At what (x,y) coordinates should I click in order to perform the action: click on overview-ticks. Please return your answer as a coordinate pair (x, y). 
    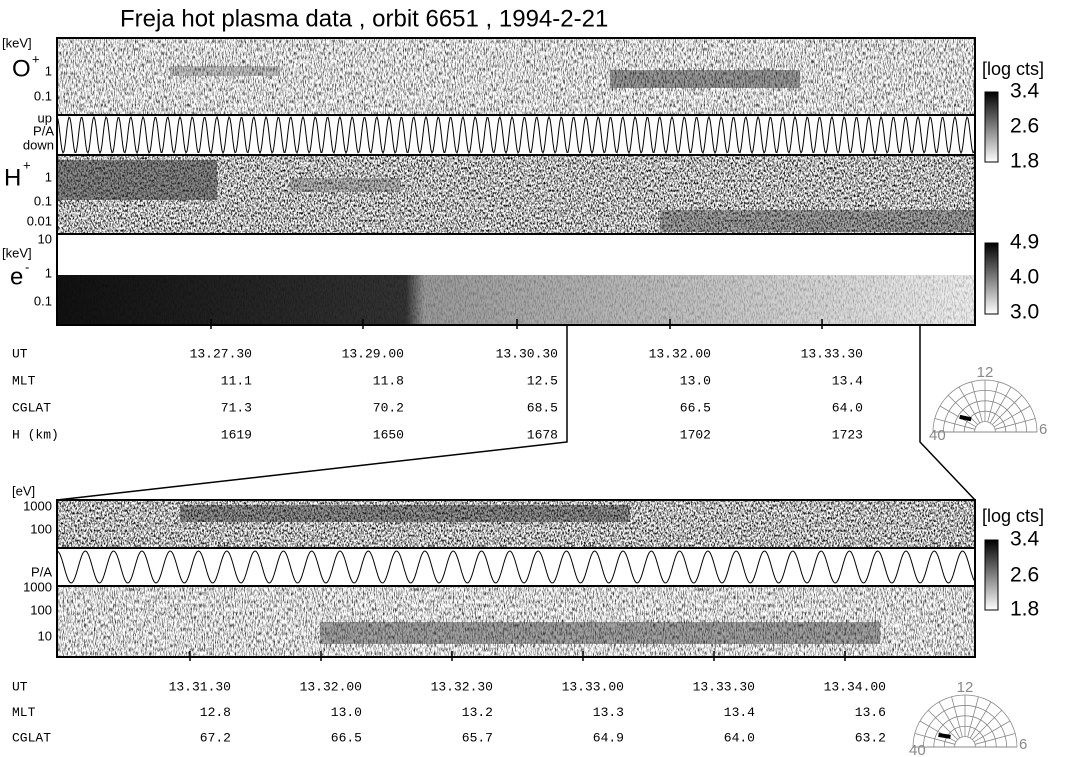
    Looking at the image, I should click on (516, 324).